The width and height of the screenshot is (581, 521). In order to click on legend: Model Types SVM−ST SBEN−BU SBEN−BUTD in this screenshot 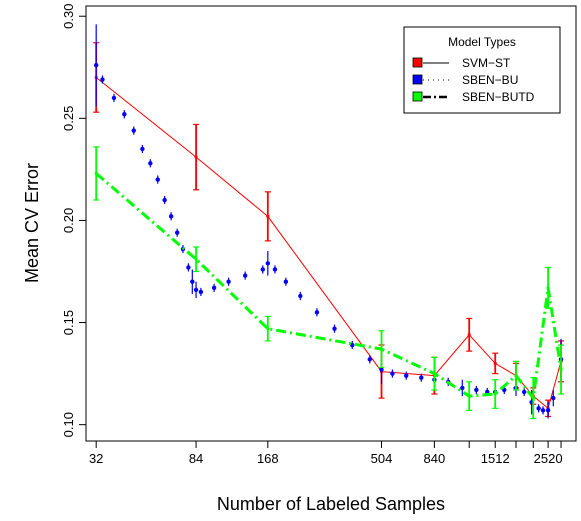, I will do `click(482, 70)`.